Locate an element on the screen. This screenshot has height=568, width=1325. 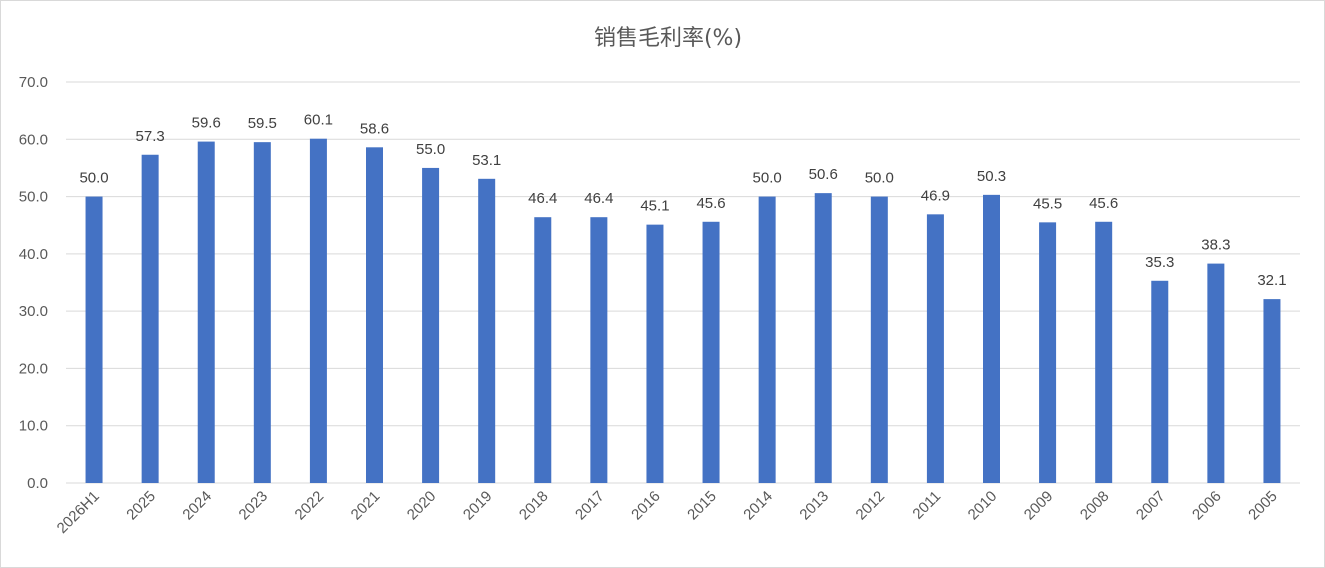
x-tick-label: 2020 is located at coordinates (422, 506).